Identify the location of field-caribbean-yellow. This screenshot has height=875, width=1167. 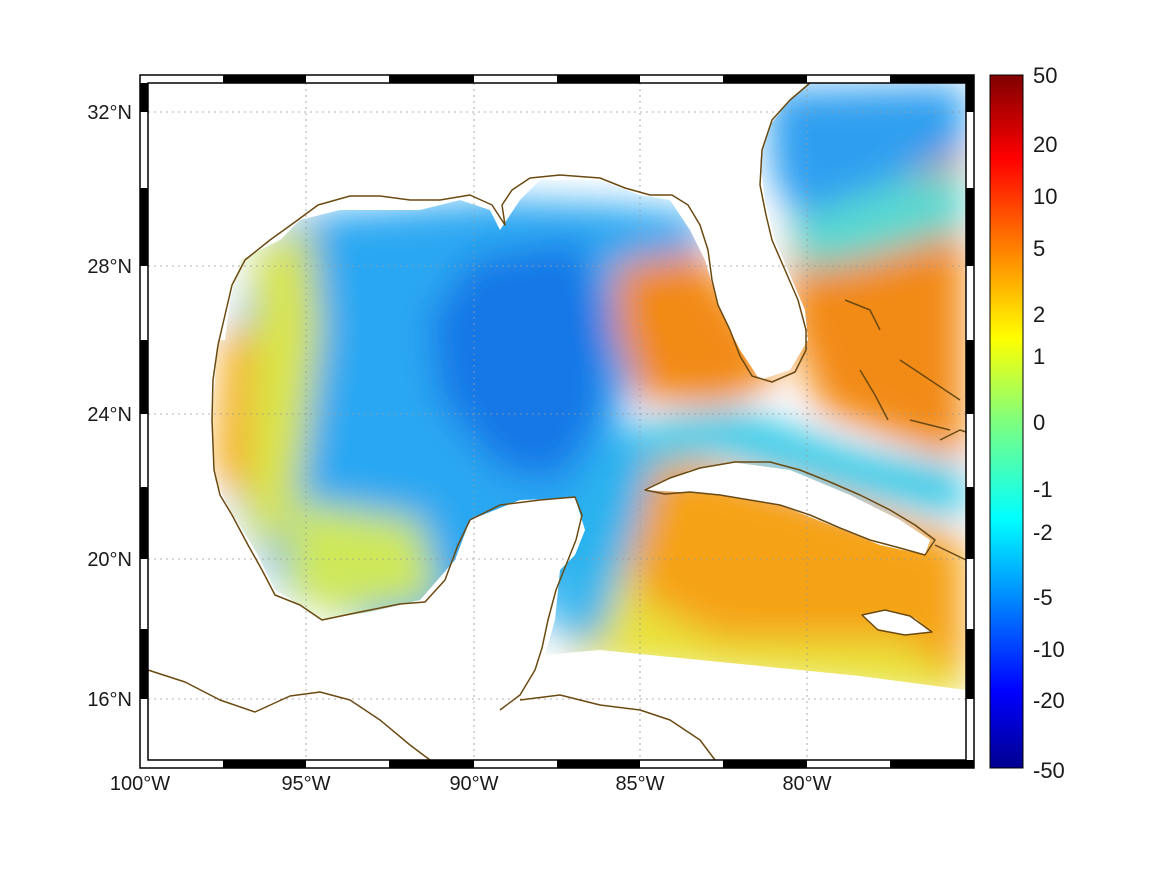
(767, 600).